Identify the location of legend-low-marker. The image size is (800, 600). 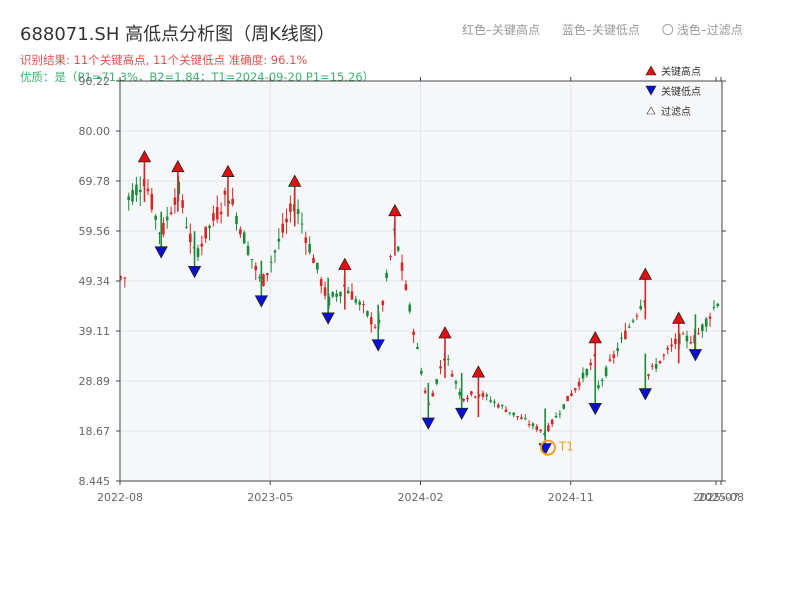
(651, 90).